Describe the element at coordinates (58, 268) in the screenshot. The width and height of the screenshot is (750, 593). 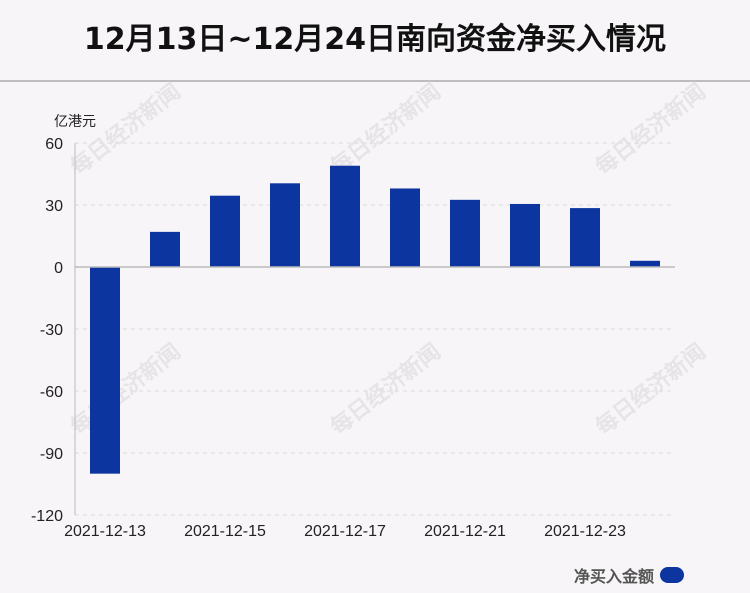
I see `y-tick-label: 0` at that location.